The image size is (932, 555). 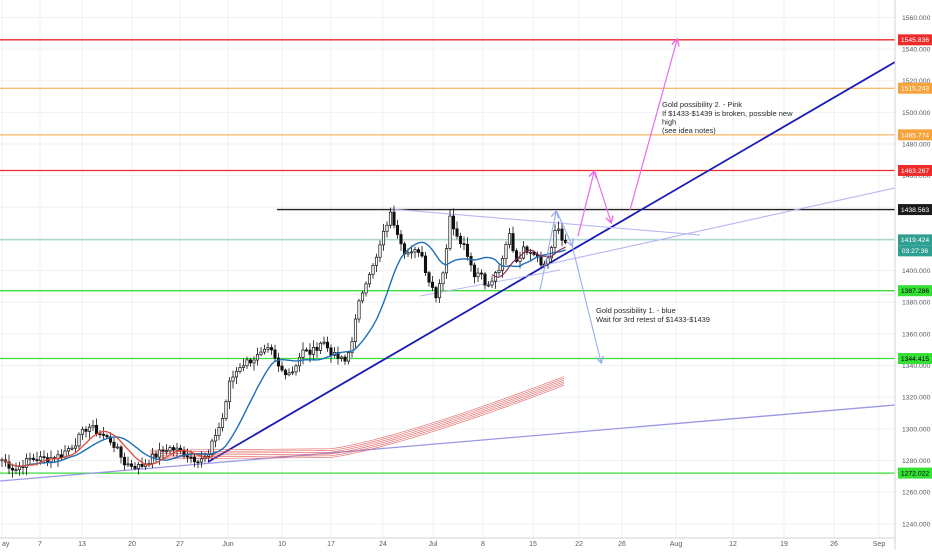 What do you see at coordinates (915, 251) in the screenshot?
I see `countdown-badge-text: 03:27:36` at bounding box center [915, 251].